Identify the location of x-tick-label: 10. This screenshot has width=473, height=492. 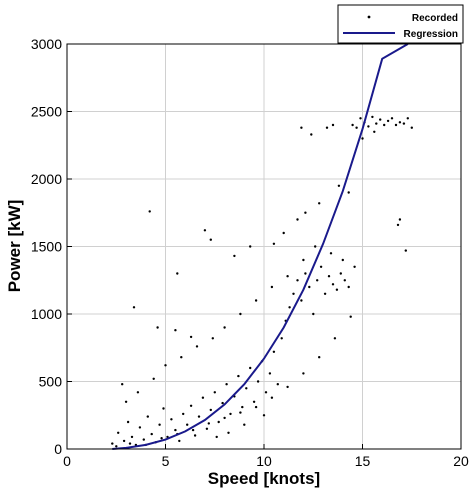
(264, 461).